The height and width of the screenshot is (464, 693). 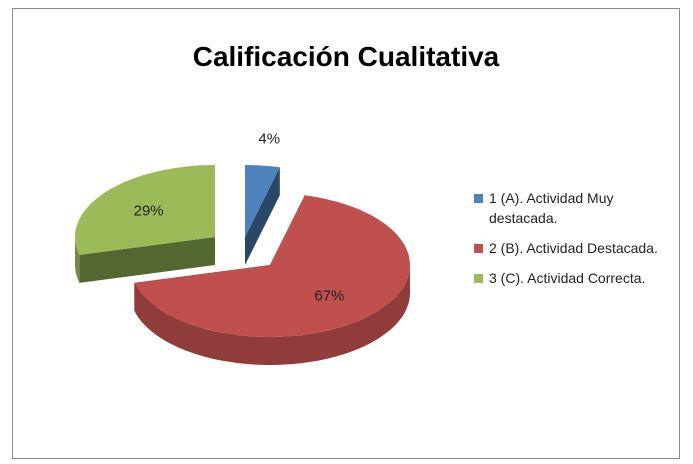 I want to click on data-label: 67%, so click(x=329, y=296).